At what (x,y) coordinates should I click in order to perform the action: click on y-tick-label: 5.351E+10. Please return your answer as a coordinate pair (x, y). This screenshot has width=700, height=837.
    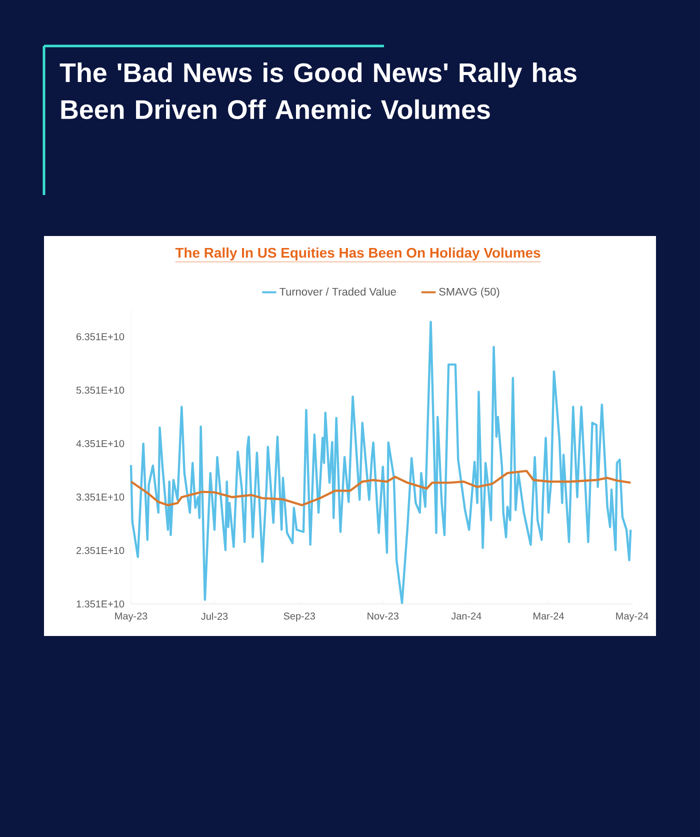
    Looking at the image, I should click on (100, 390).